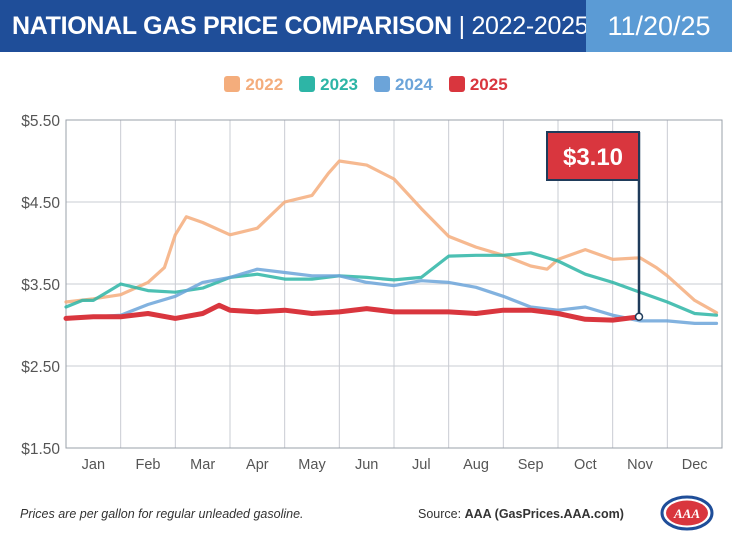 The image size is (732, 538). I want to click on aaa-logo: AAA, so click(687, 513).